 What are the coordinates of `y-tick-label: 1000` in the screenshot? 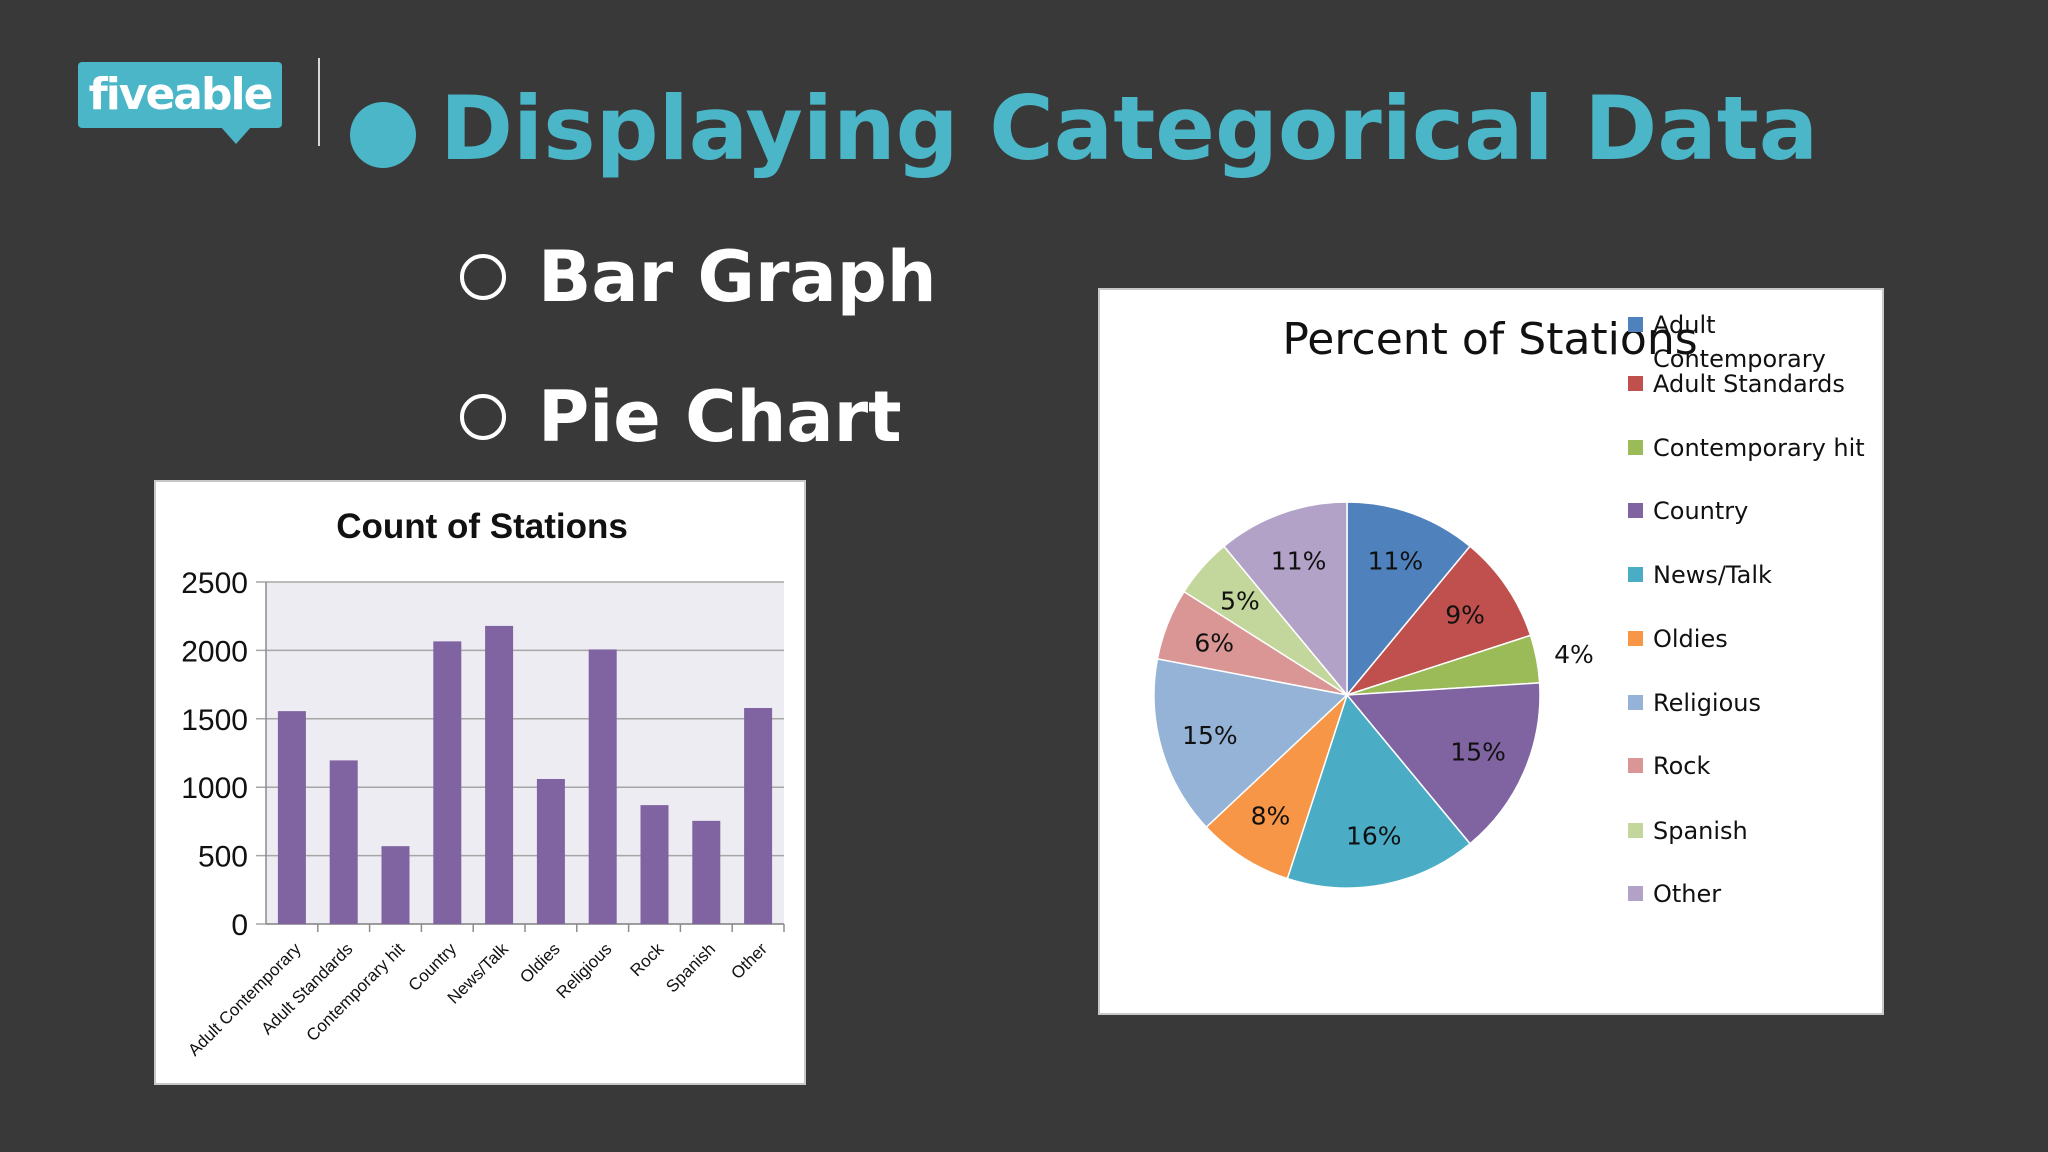 It's located at (214, 788).